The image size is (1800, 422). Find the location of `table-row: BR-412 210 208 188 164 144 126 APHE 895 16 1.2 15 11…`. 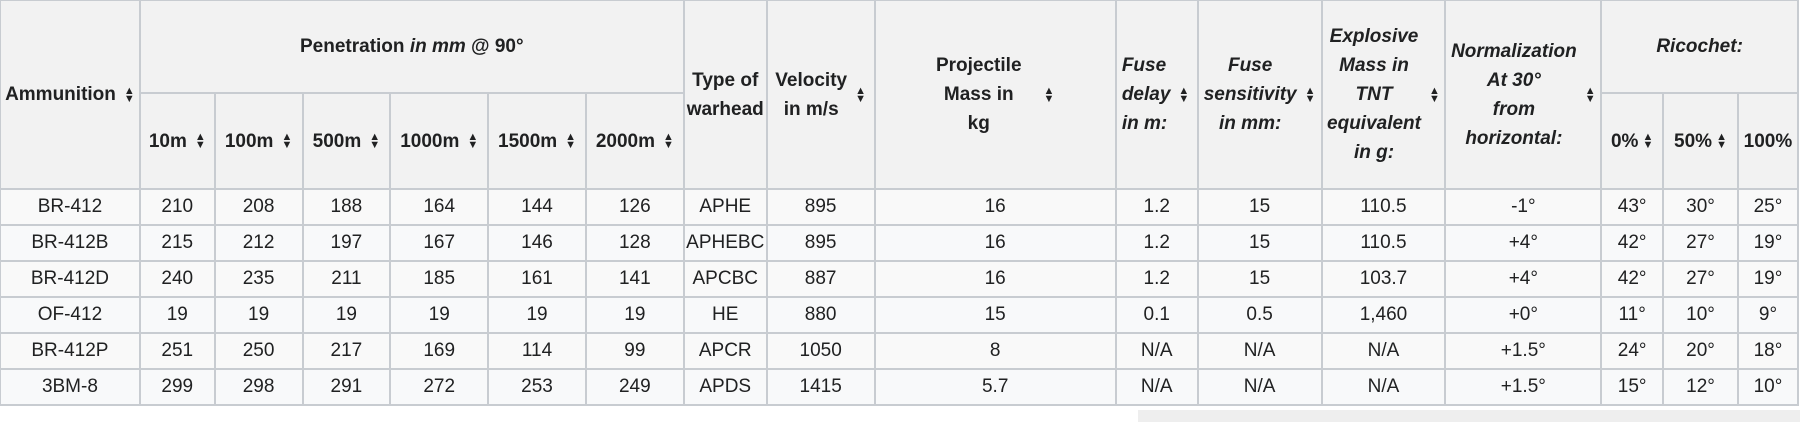

table-row: BR-412 210 208 188 164 144 126 APHE 895 16 1.2 15 11… is located at coordinates (900, 207).